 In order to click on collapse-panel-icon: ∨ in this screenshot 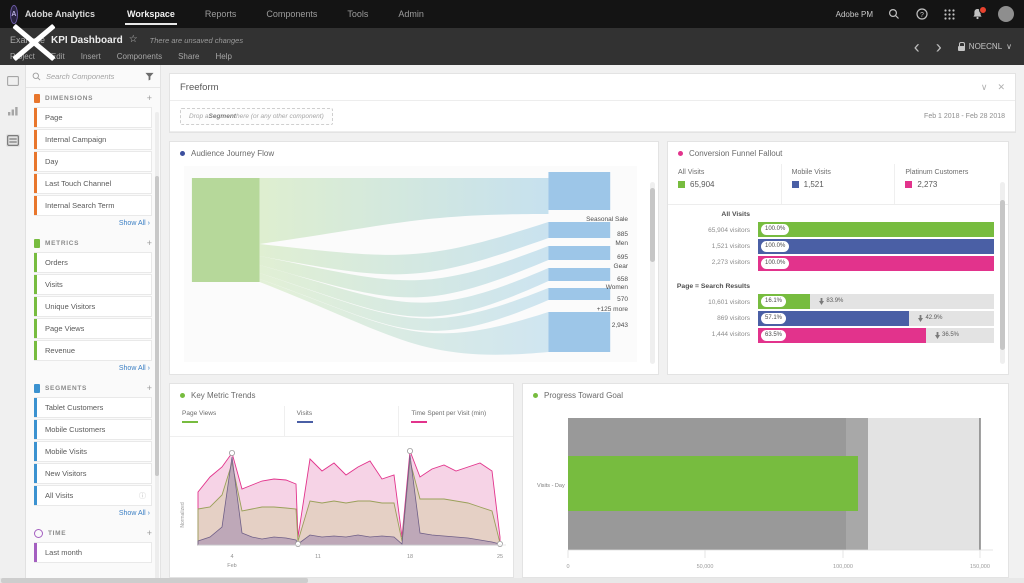, I will do `click(984, 86)`.